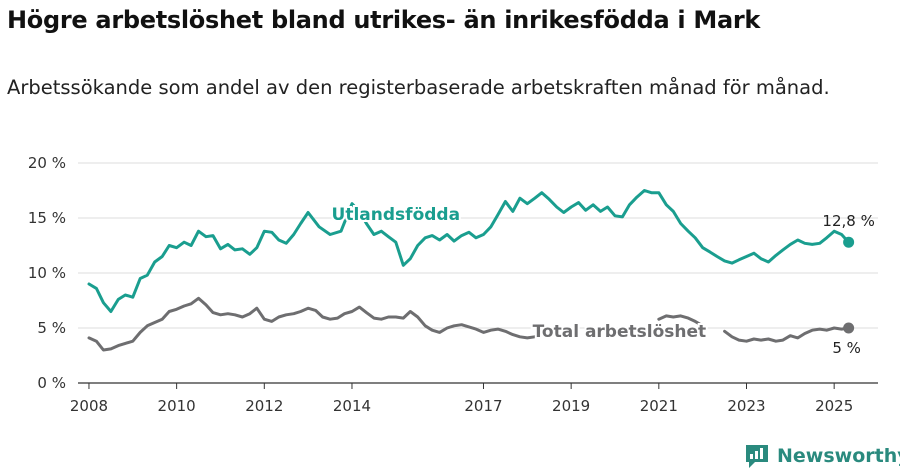  What do you see at coordinates (848, 221) in the screenshot?
I see `series-end-value-foreign: 12,8 %` at bounding box center [848, 221].